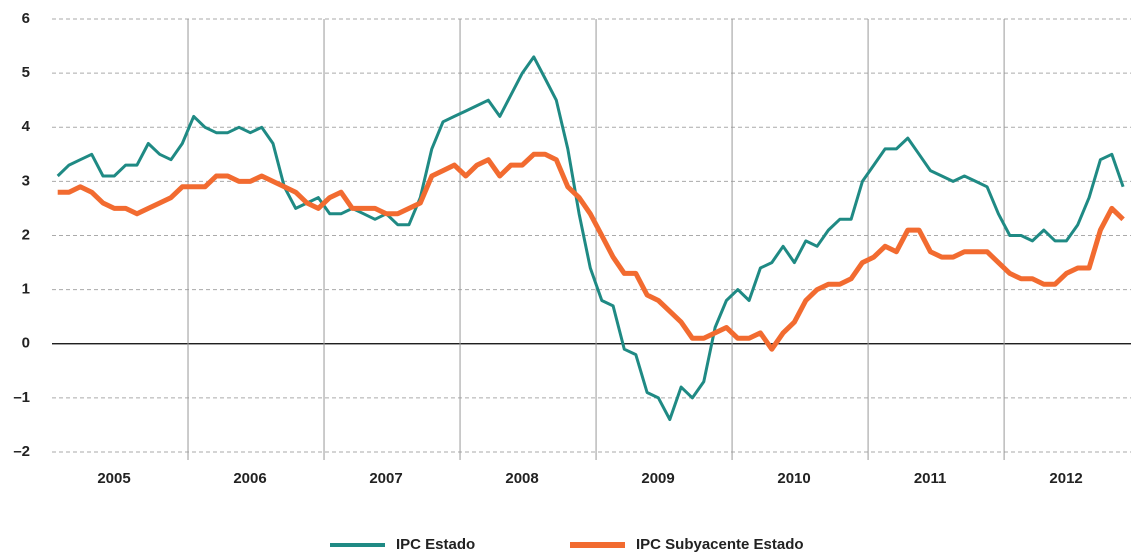 This screenshot has width=1131, height=553. Describe the element at coordinates (720, 544) in the screenshot. I see `legend-label: IPC Subyacente Estado` at that location.